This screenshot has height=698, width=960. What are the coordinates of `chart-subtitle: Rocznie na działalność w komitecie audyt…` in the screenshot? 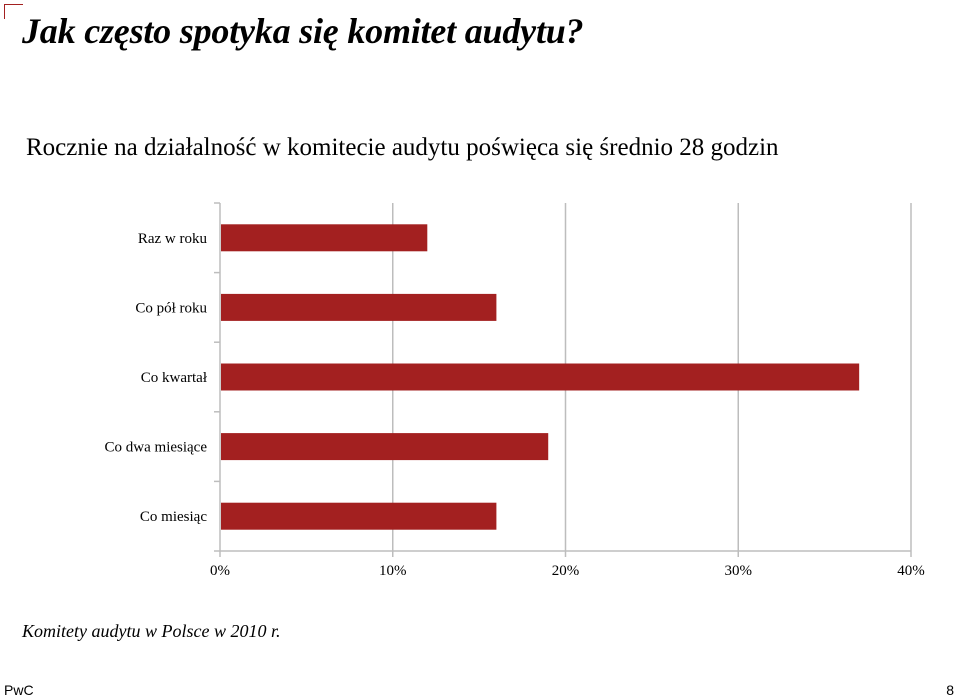 It's located at (402, 147).